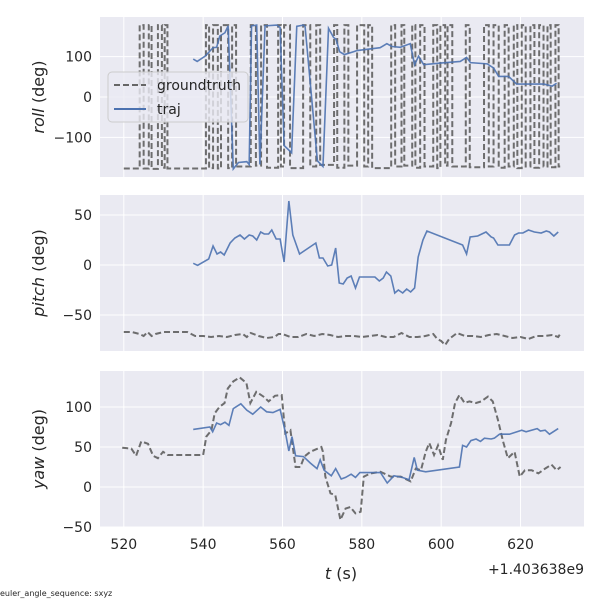  Describe the element at coordinates (38, 473) in the screenshot. I see `y-axis-label-var: yaw` at that location.